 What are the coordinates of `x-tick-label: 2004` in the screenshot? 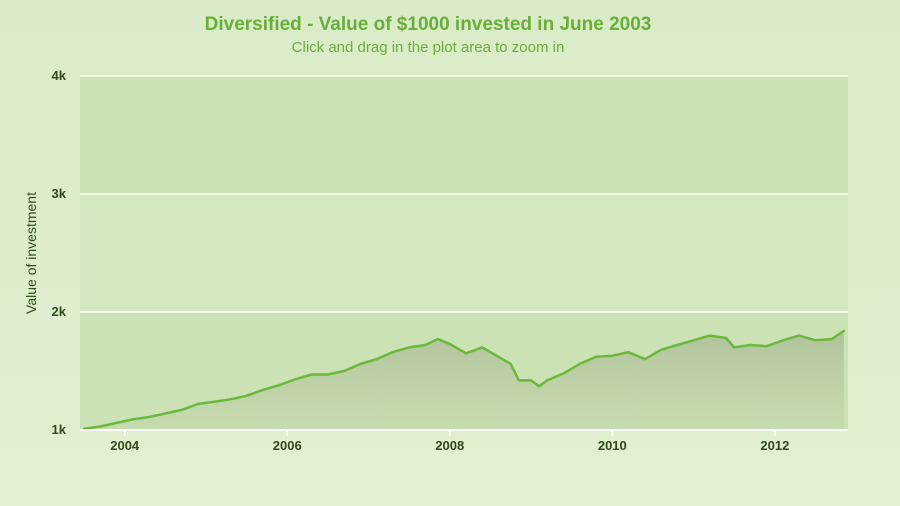 It's located at (125, 445).